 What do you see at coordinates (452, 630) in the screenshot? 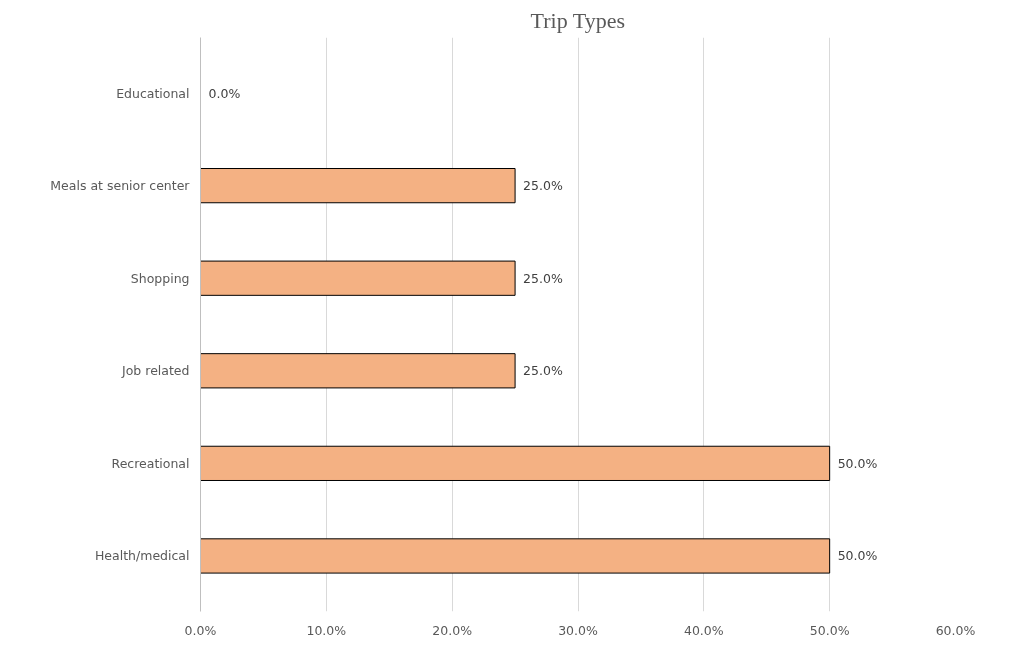
I see `x-tick-label: 20.0%` at bounding box center [452, 630].